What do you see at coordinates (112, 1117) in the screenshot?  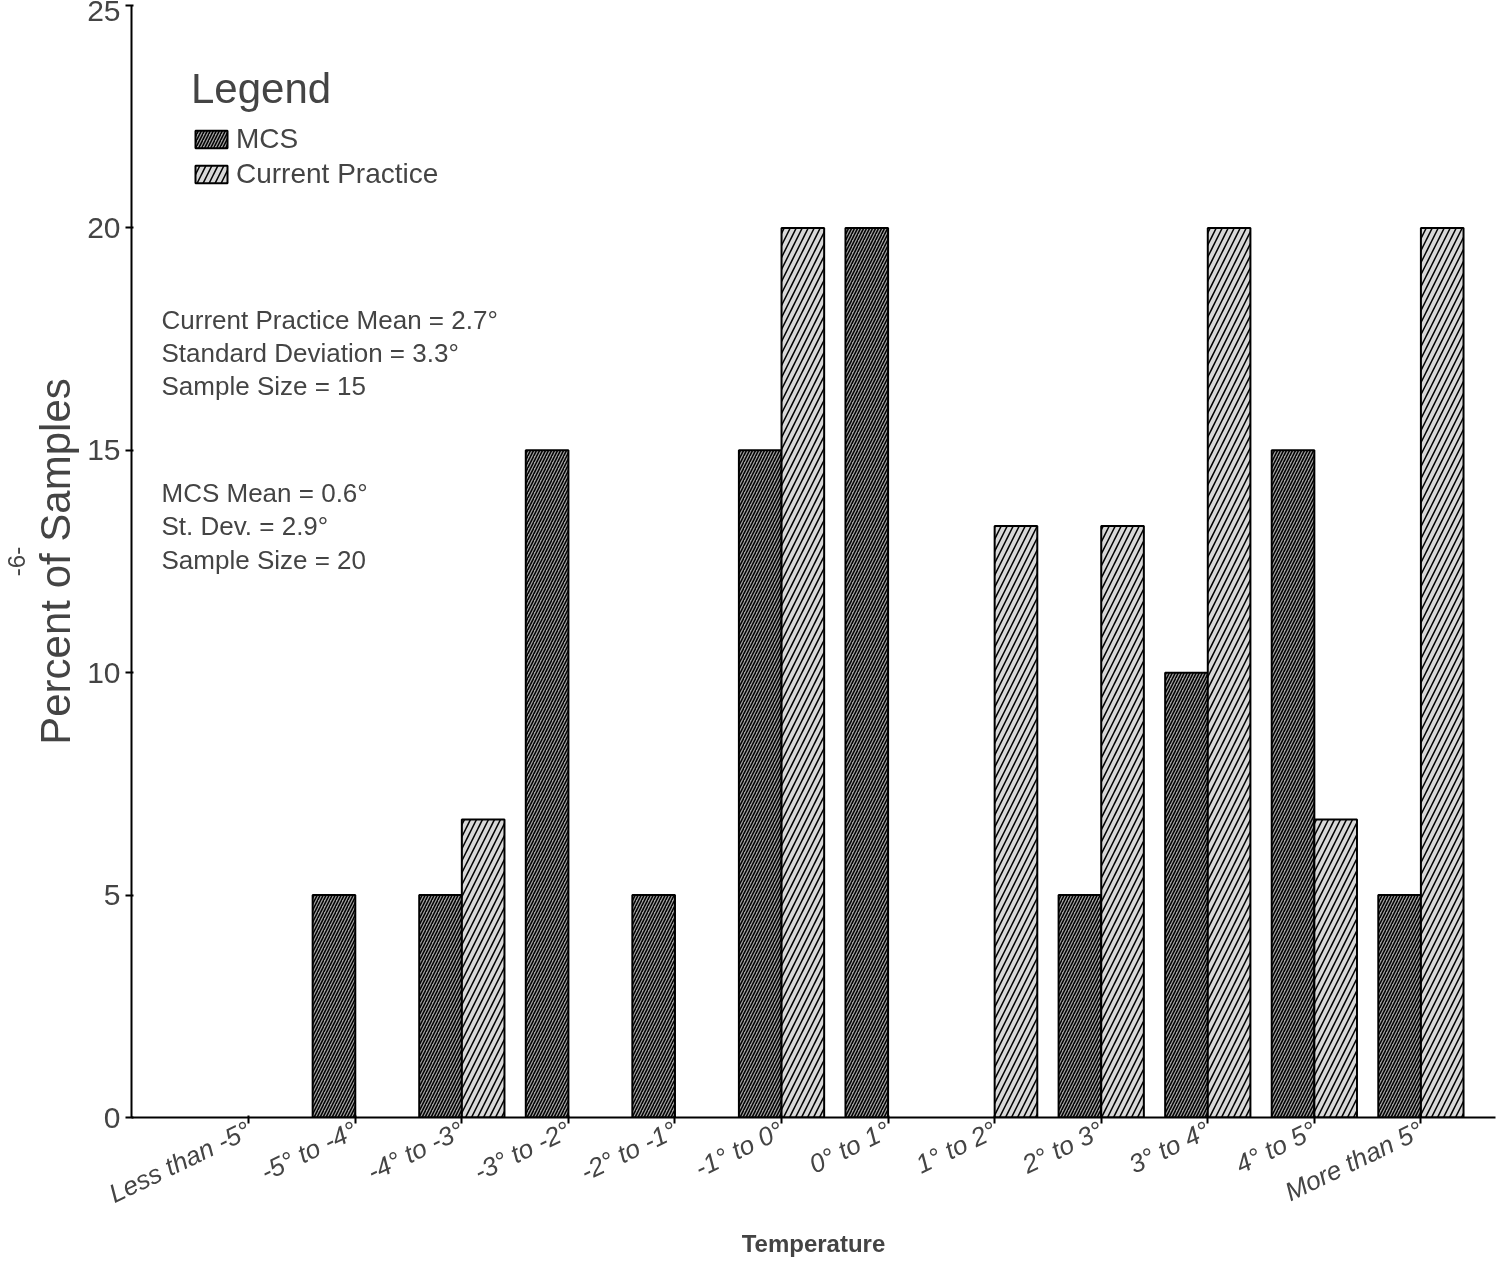 I see `y-tick-label: 0` at bounding box center [112, 1117].